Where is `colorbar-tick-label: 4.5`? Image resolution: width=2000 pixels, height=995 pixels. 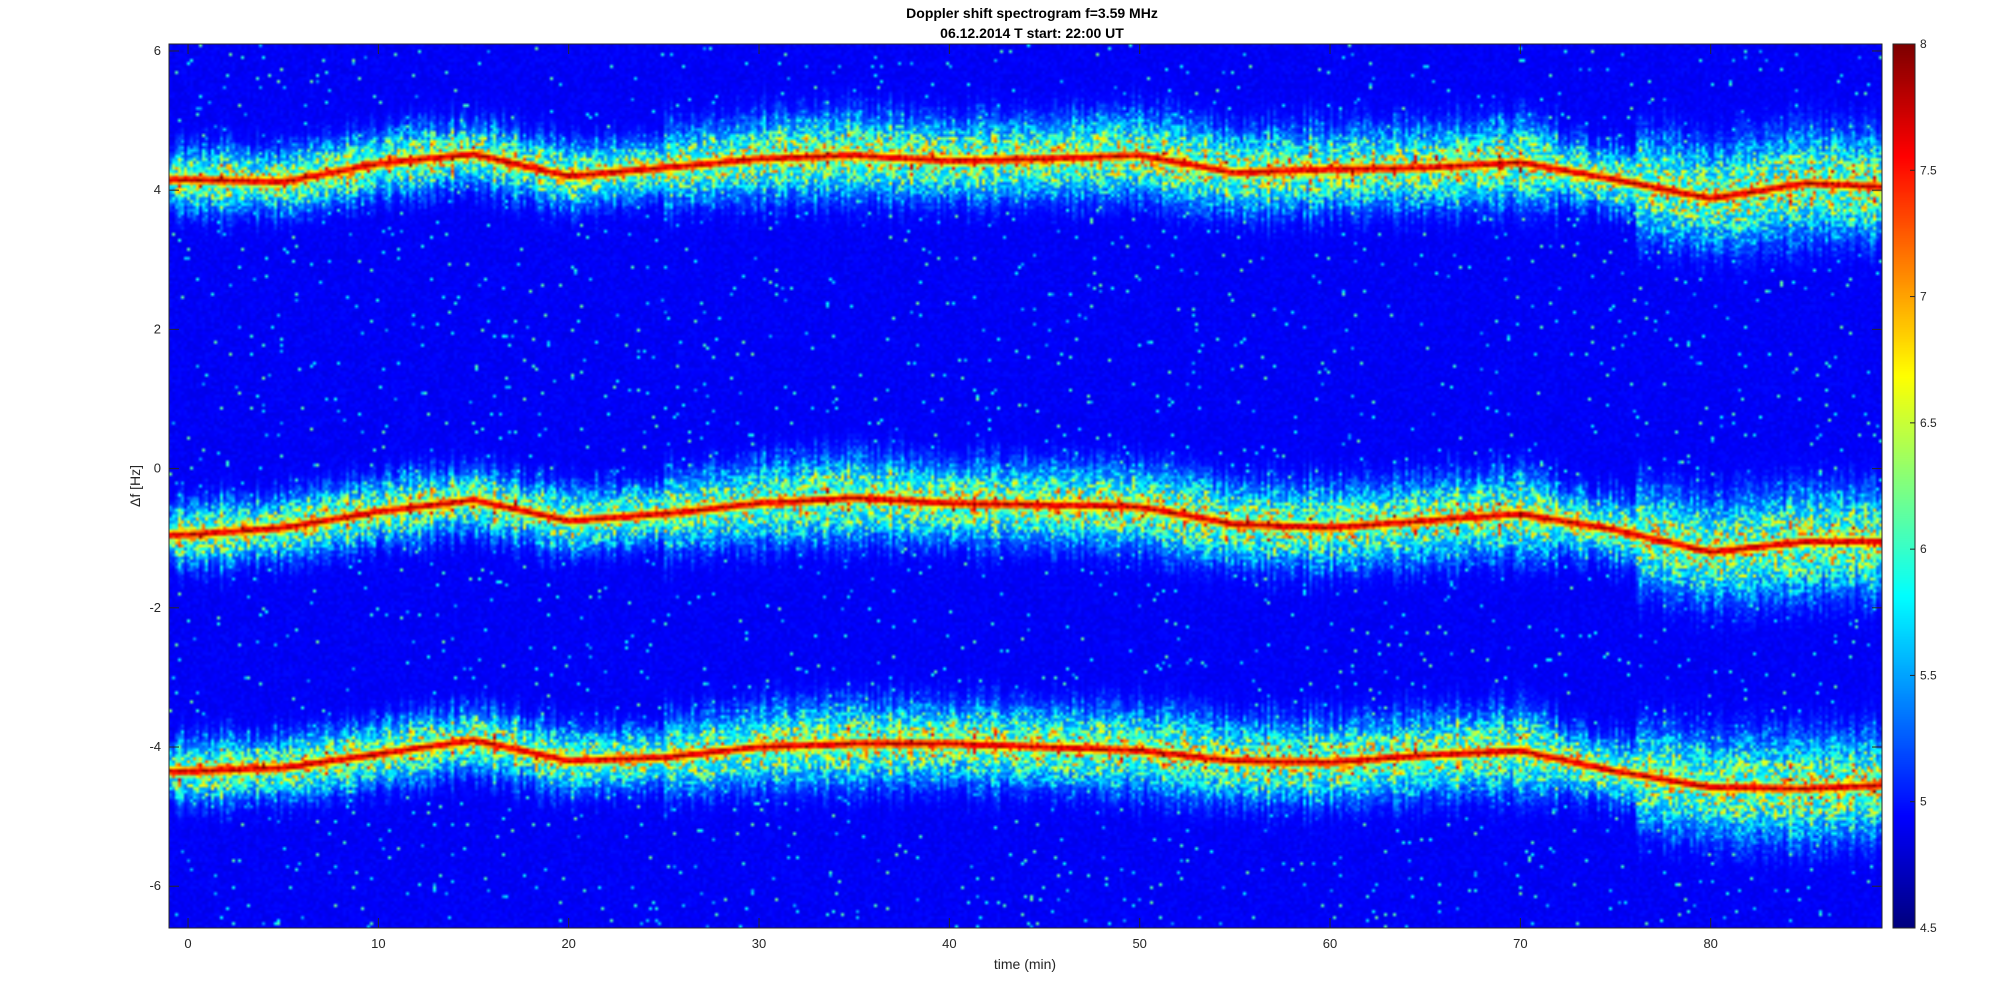 colorbar-tick-label: 4.5 is located at coordinates (1928, 928).